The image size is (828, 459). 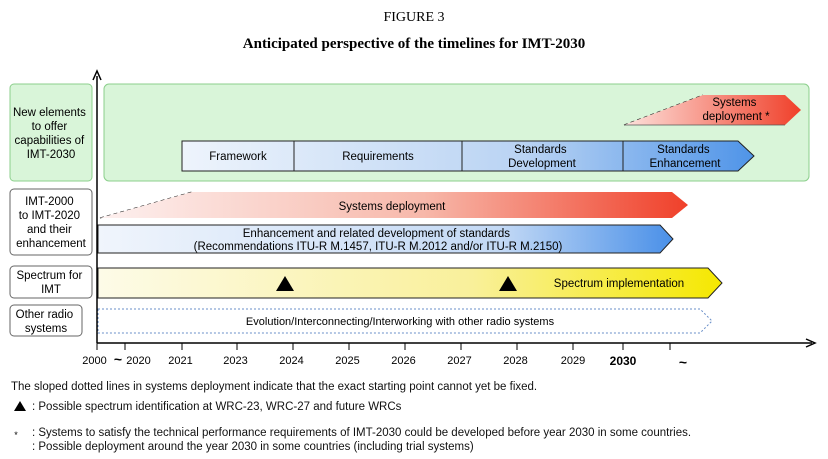 I want to click on tick-label: 2024, so click(x=291, y=361).